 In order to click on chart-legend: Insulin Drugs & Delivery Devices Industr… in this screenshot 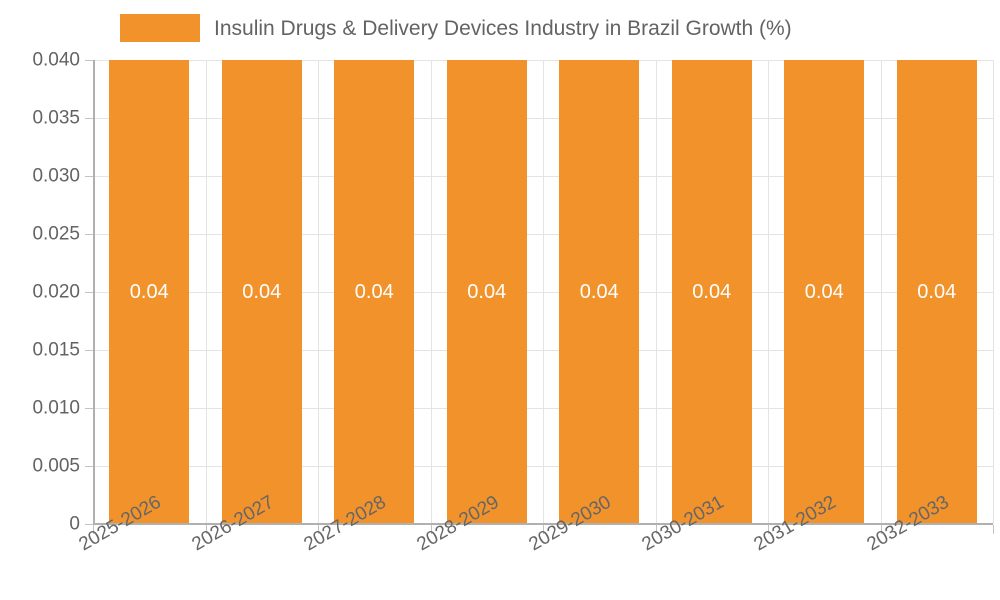, I will do `click(456, 28)`.